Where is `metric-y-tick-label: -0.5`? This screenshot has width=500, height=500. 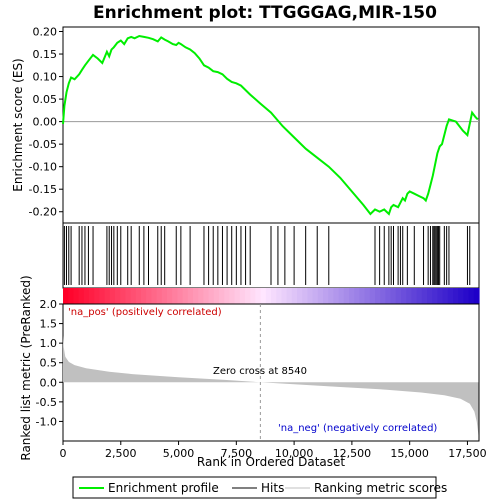 metric-y-tick-label: -0.5 is located at coordinates (46, 402).